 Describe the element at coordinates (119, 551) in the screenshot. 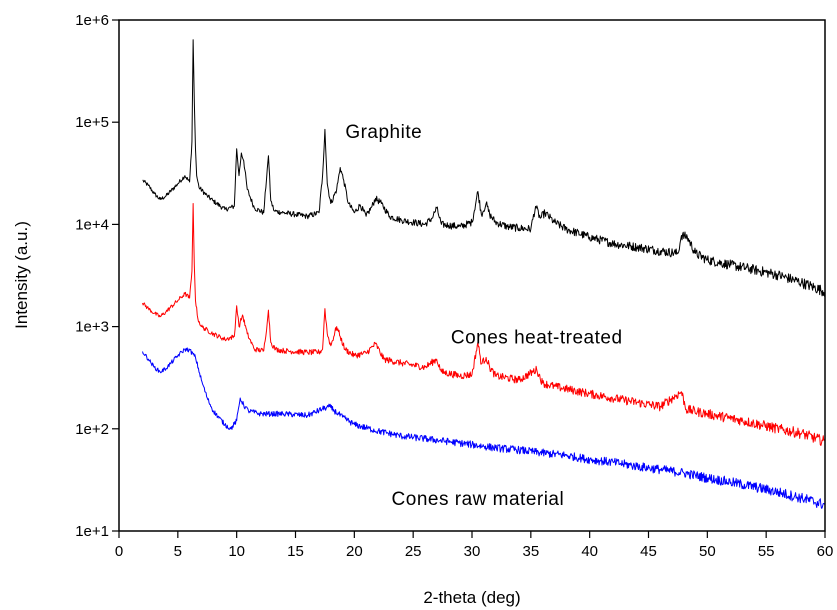

I see `x-tick-label: 0` at that location.